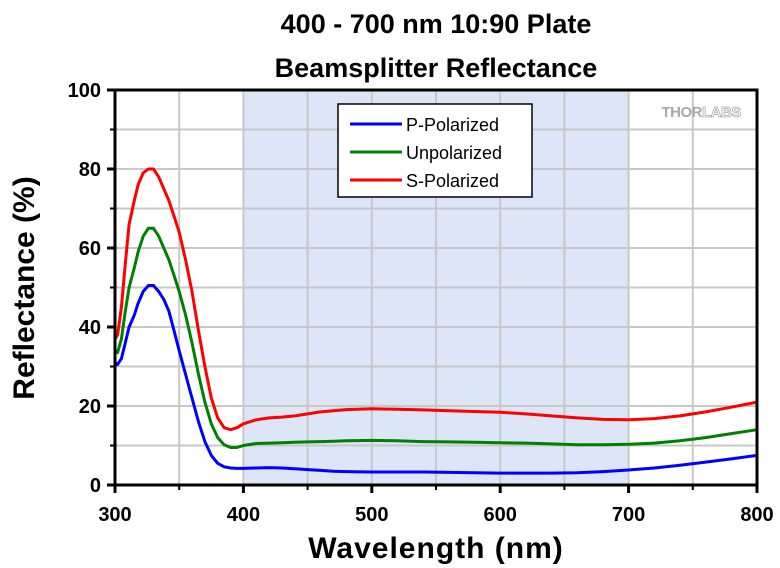  What do you see at coordinates (371, 515) in the screenshot?
I see `x-tick-label: 500` at bounding box center [371, 515].